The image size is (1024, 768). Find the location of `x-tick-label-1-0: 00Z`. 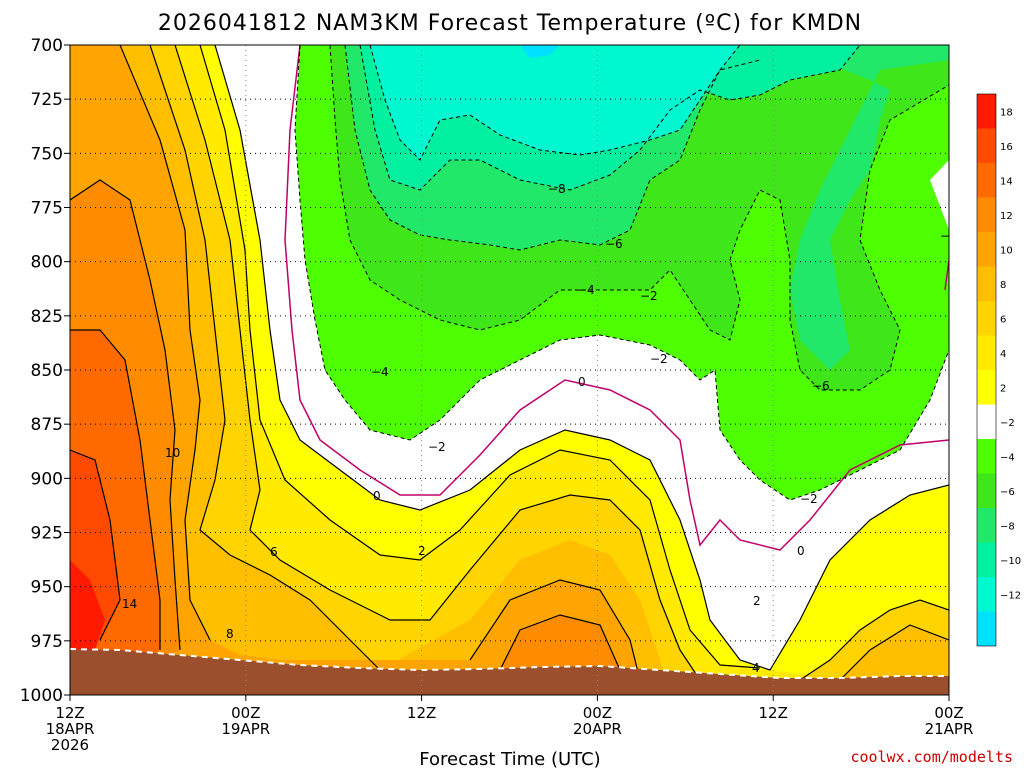

x-tick-label-1-0: 00Z is located at coordinates (245, 713).